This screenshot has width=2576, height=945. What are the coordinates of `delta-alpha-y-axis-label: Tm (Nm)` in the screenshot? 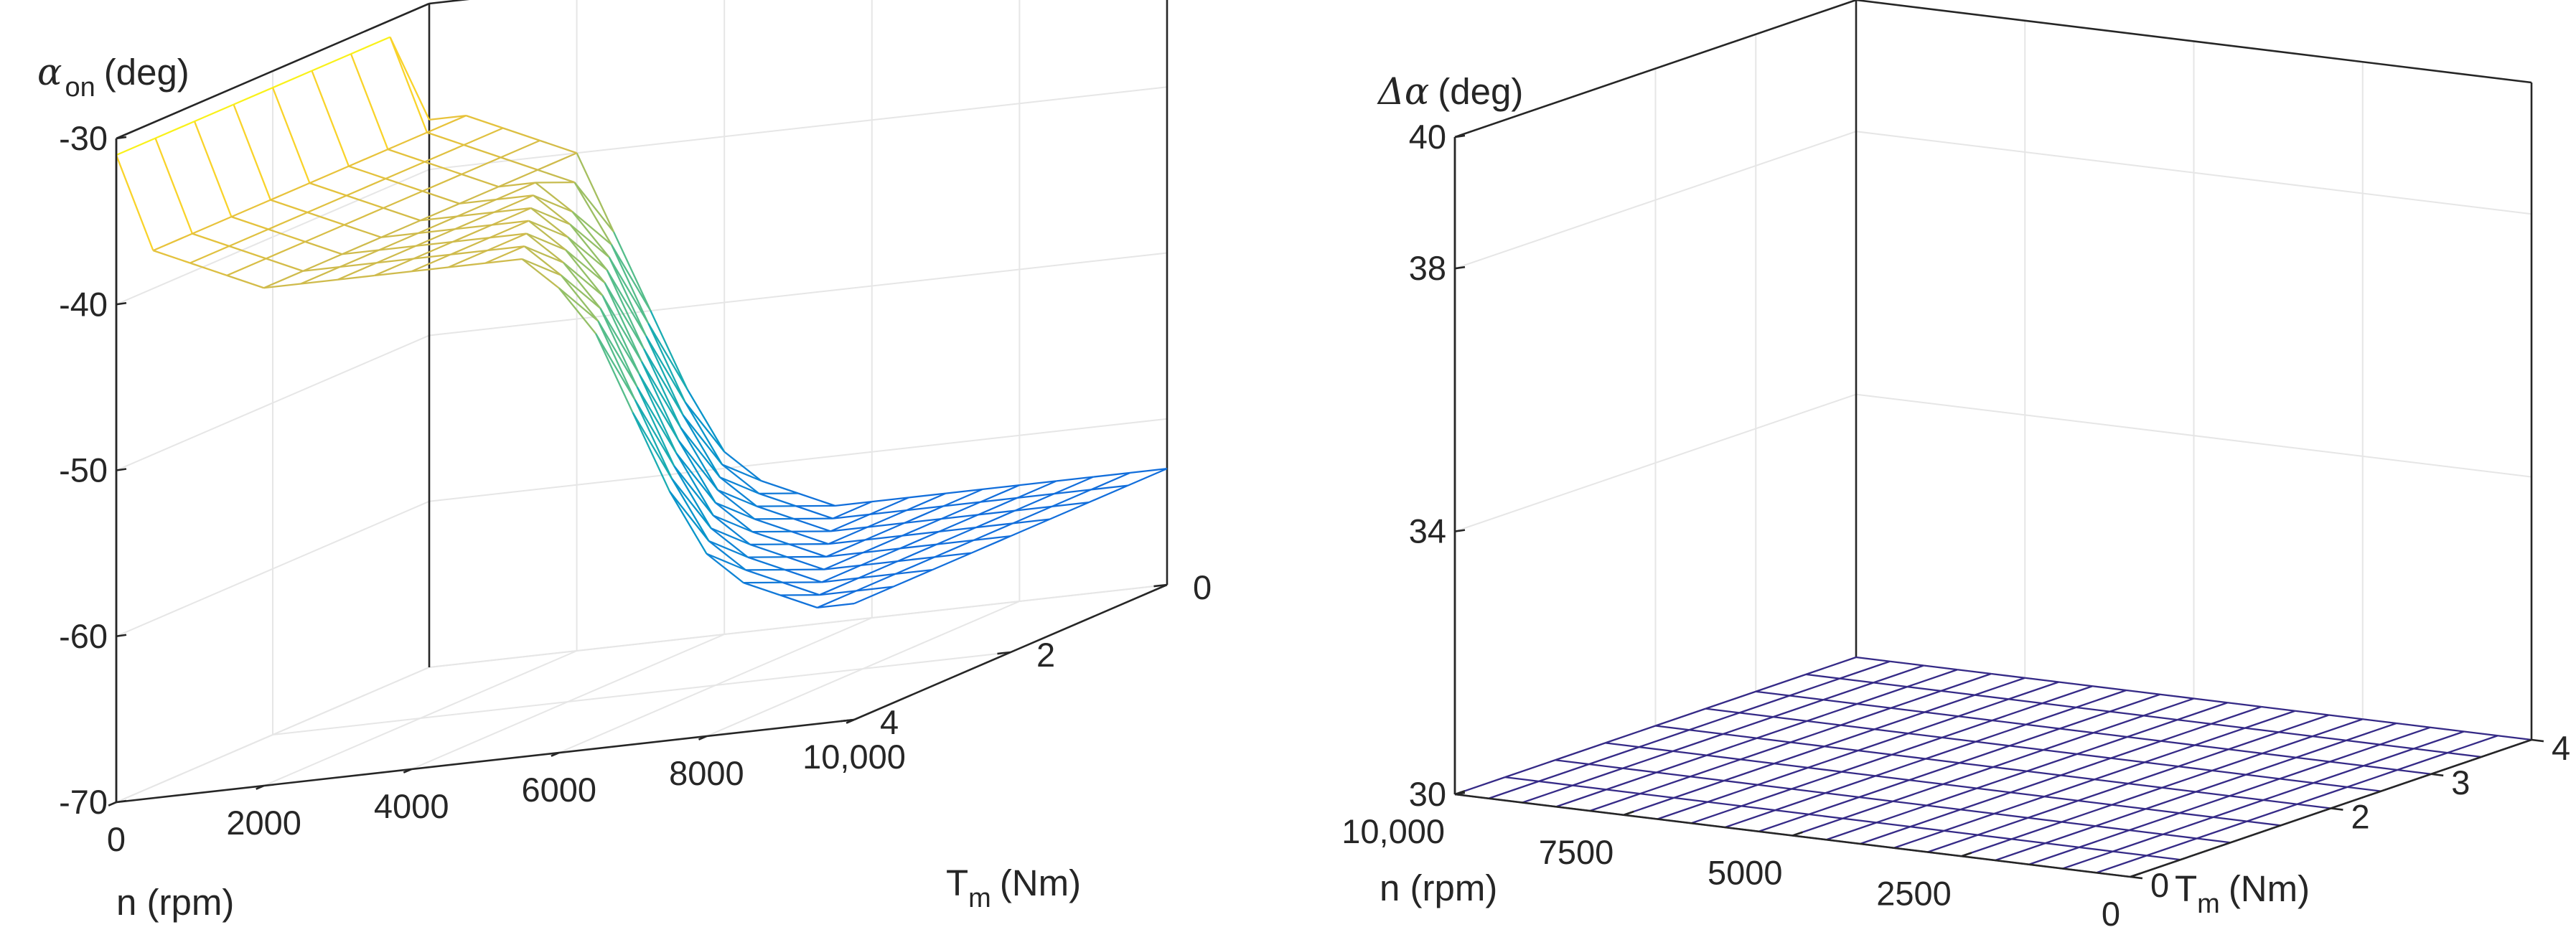 It's located at (2242, 893).